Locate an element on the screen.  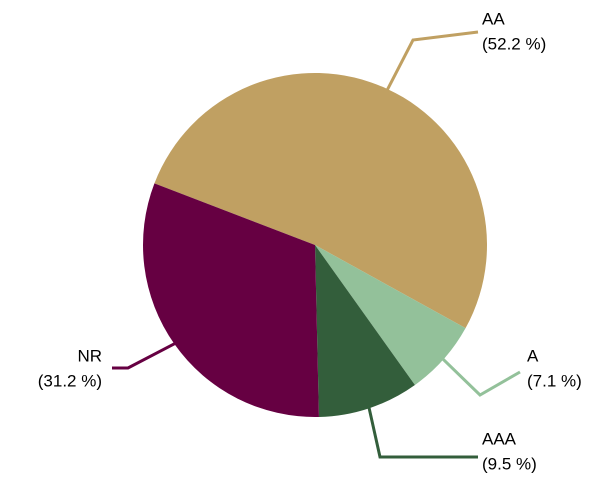
value-label: (31.2 %) is located at coordinates (70, 380).